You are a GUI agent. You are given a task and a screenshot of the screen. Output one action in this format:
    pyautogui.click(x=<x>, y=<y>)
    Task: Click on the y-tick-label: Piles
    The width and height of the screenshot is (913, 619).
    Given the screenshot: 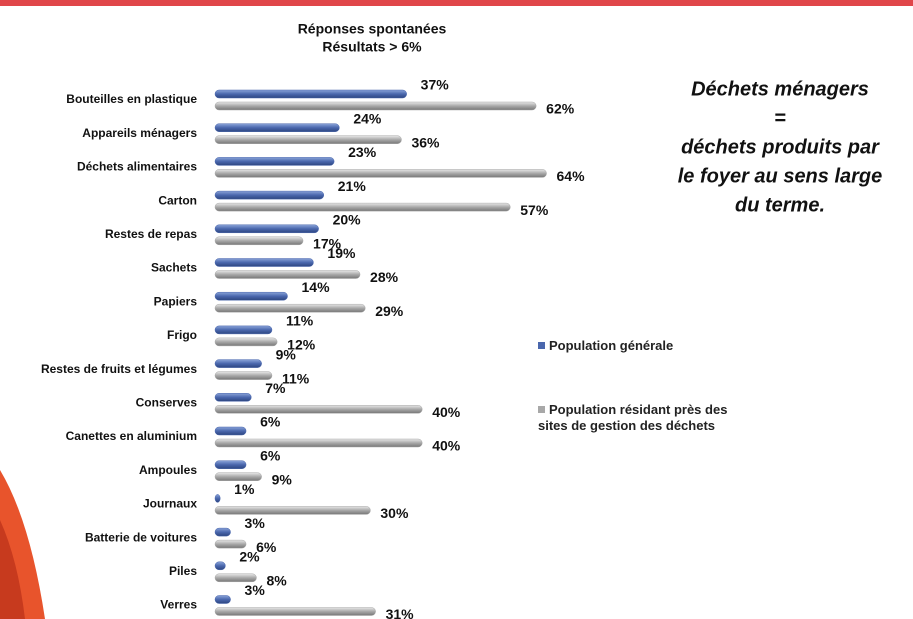 What is the action you would take?
    pyautogui.click(x=183, y=571)
    